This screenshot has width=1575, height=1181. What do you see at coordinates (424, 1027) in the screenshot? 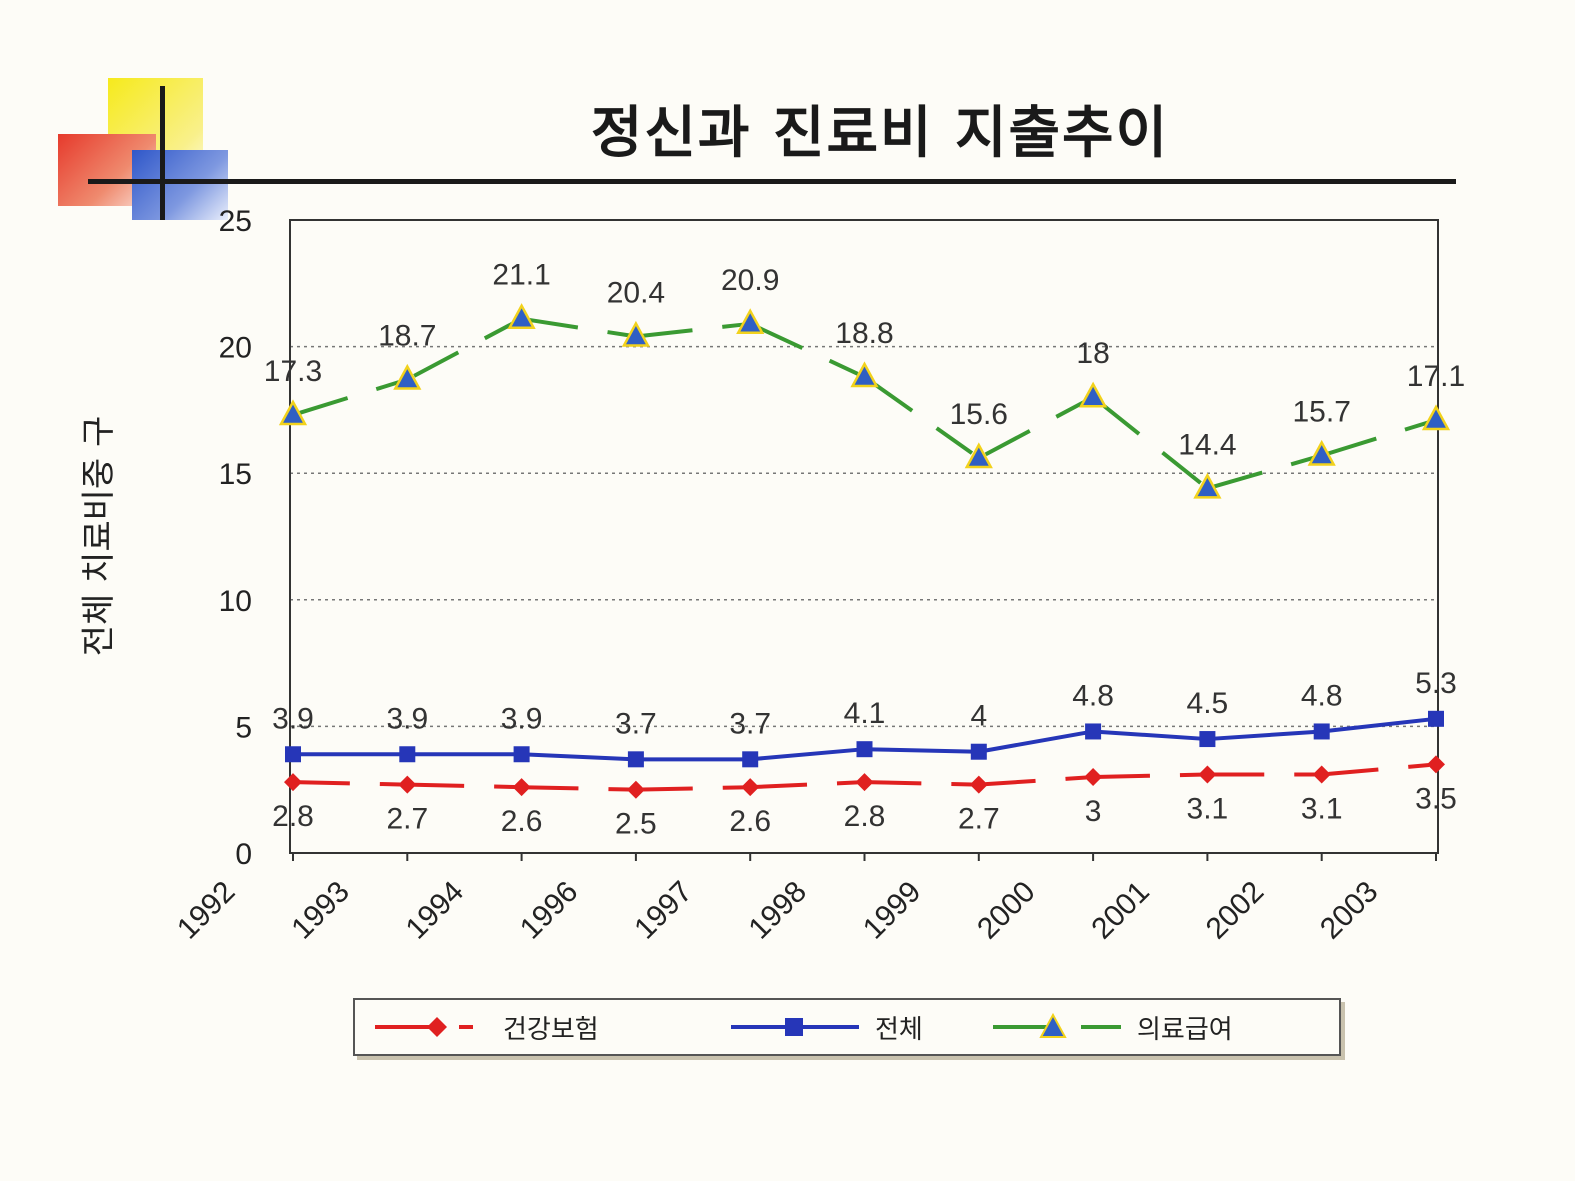
I see `legend-swatch-diamond-dashed` at bounding box center [424, 1027].